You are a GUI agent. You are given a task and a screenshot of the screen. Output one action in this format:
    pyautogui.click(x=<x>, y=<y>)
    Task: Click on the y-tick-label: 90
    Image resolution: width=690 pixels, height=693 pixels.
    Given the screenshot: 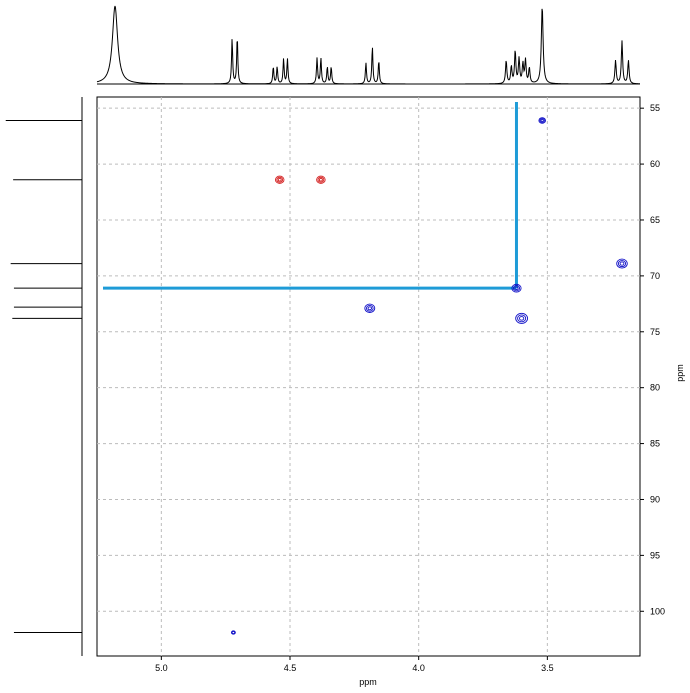 What is the action you would take?
    pyautogui.click(x=655, y=499)
    